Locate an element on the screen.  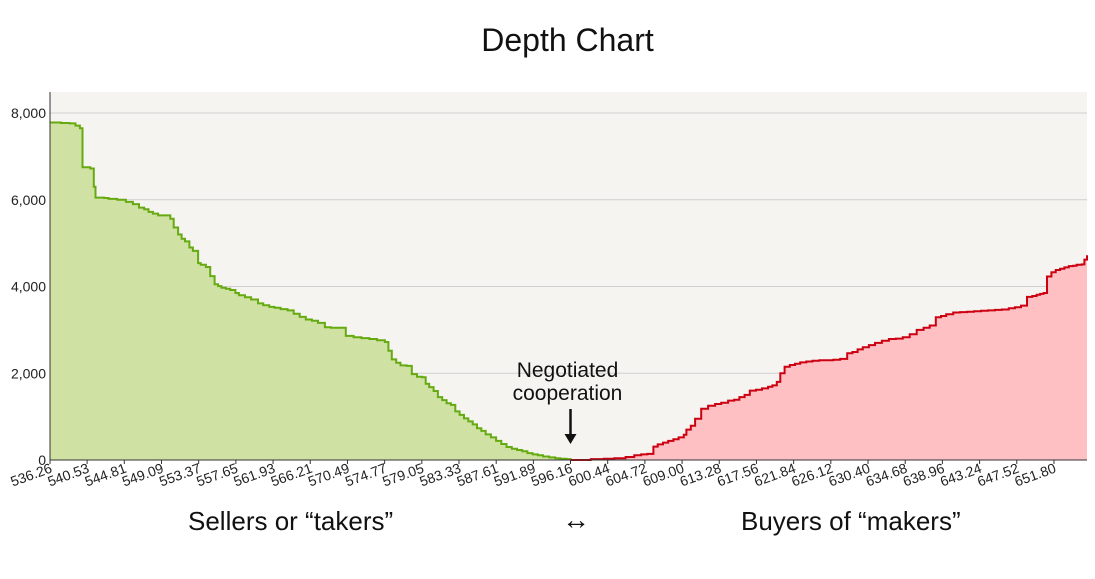
y-tick-label: 2,000 is located at coordinates (28, 373).